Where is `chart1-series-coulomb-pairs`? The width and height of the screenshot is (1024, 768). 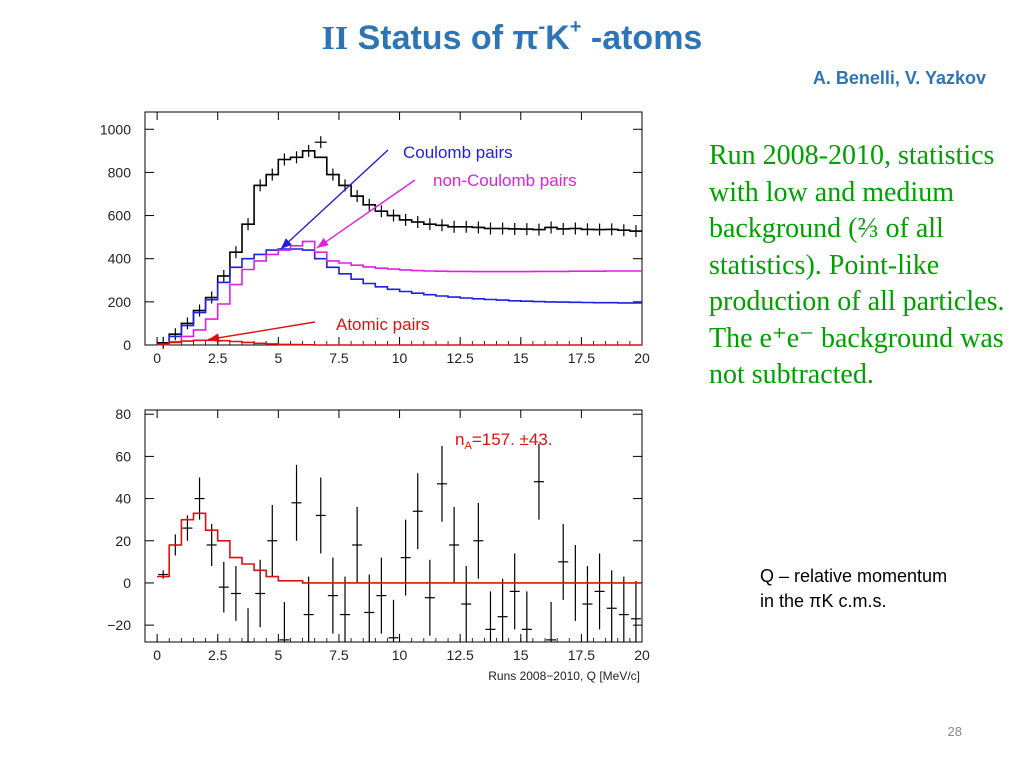 chart1-series-coulomb-pairs is located at coordinates (399, 296).